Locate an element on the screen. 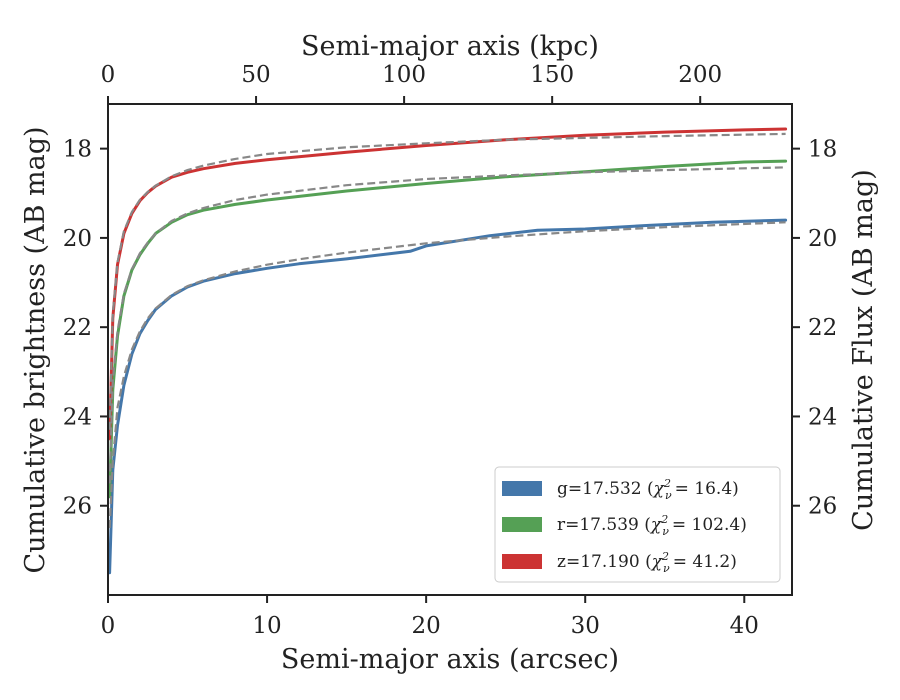  legend-entry-r: r=17.539 (χ2 ν = 102.4) is located at coordinates (652, 525).